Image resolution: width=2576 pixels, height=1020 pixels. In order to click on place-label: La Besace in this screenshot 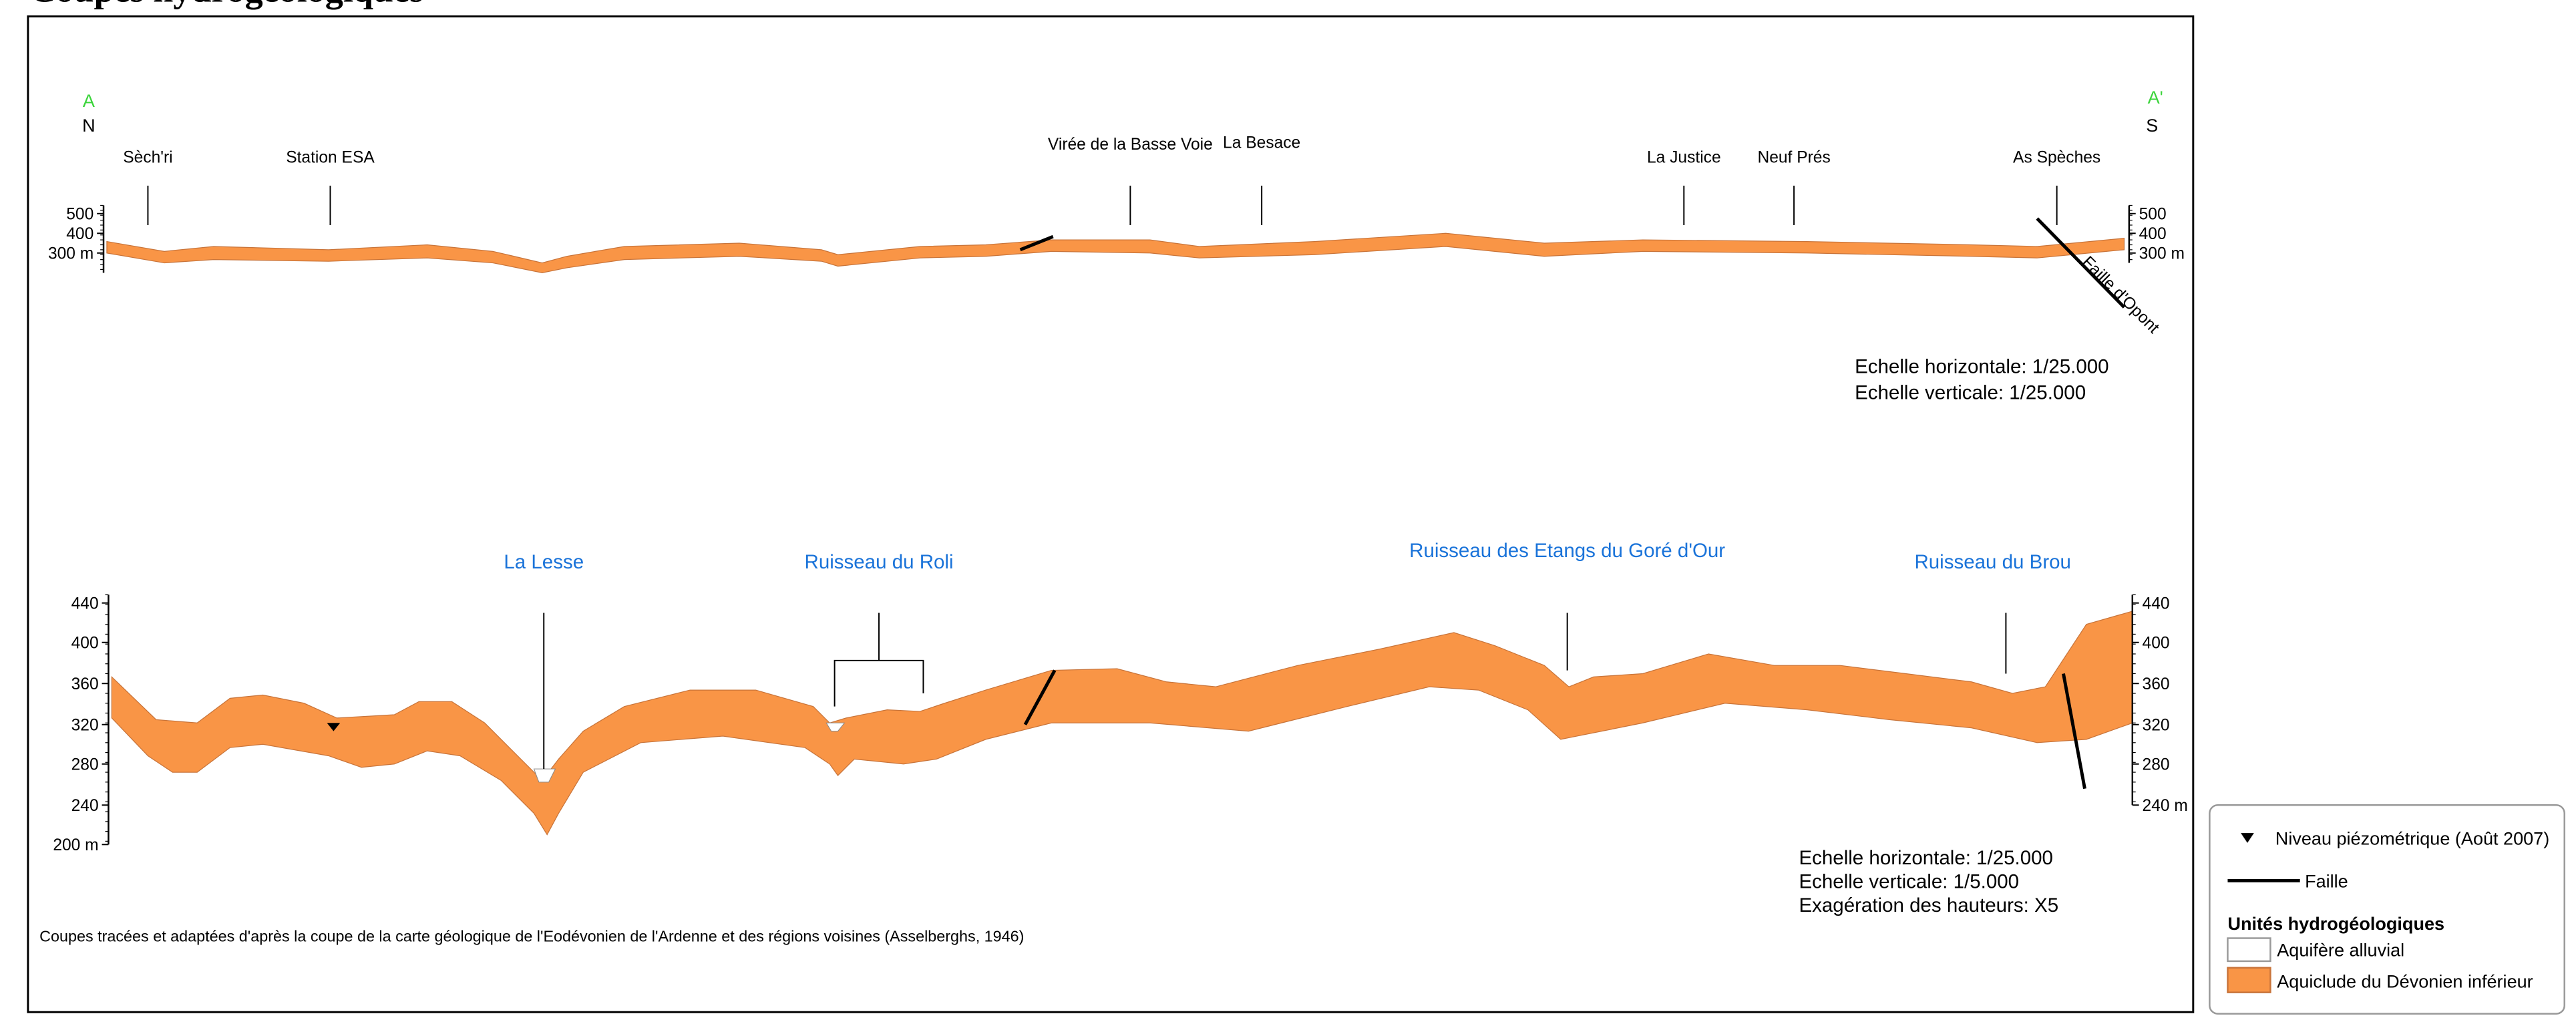, I will do `click(1261, 143)`.